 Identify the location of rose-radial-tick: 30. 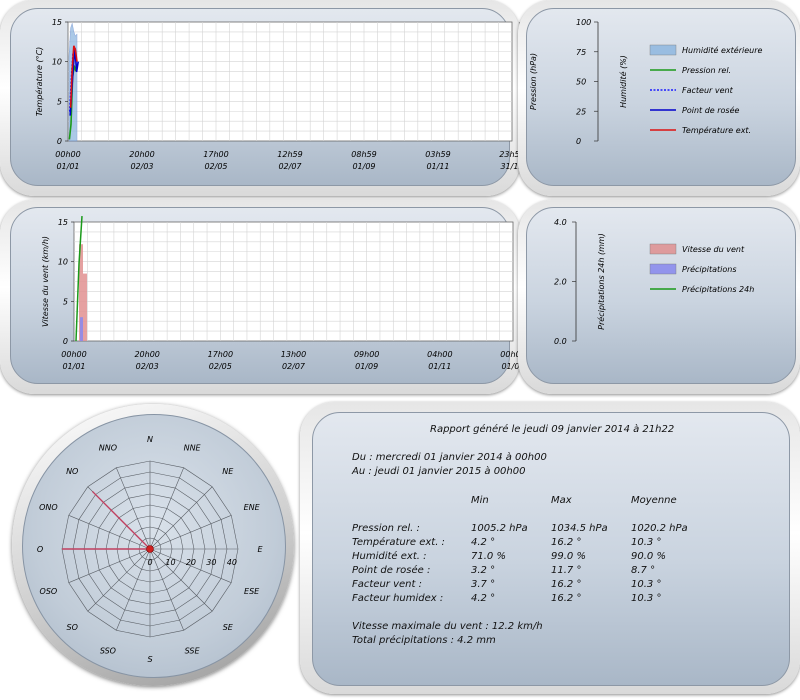
(211, 562).